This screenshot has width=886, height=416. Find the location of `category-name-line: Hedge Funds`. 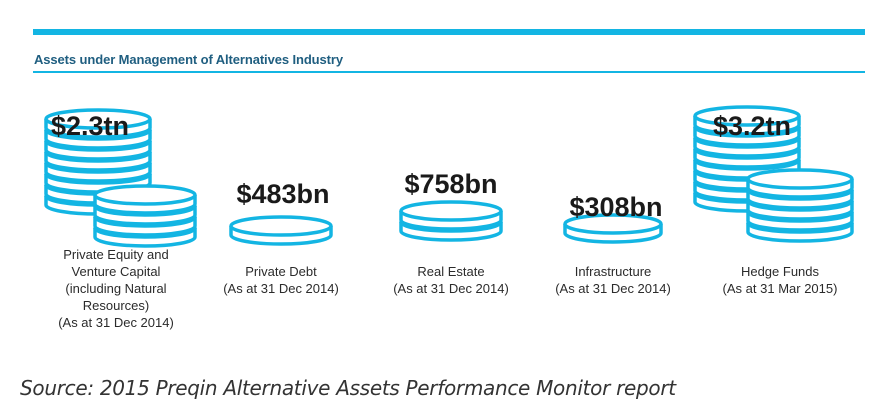

category-name-line: Hedge Funds is located at coordinates (780, 271).